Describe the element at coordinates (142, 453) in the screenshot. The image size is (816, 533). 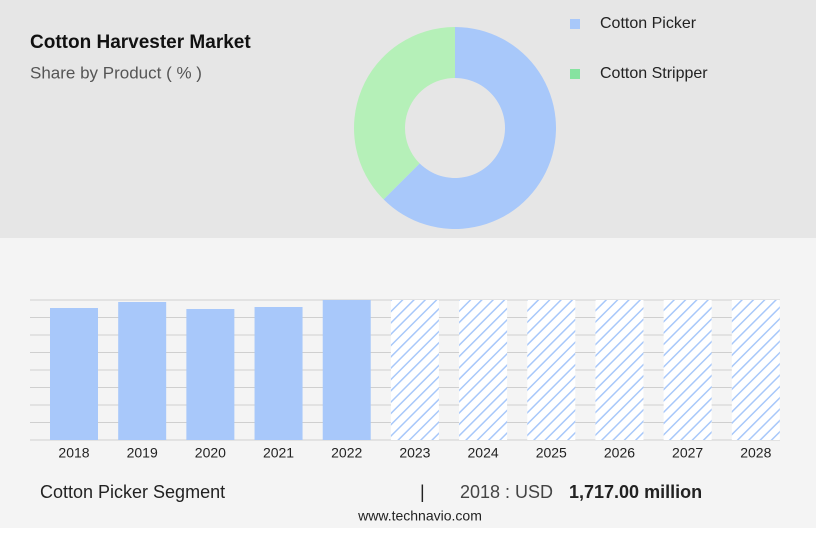
I see `x-tick-label: 2019` at that location.